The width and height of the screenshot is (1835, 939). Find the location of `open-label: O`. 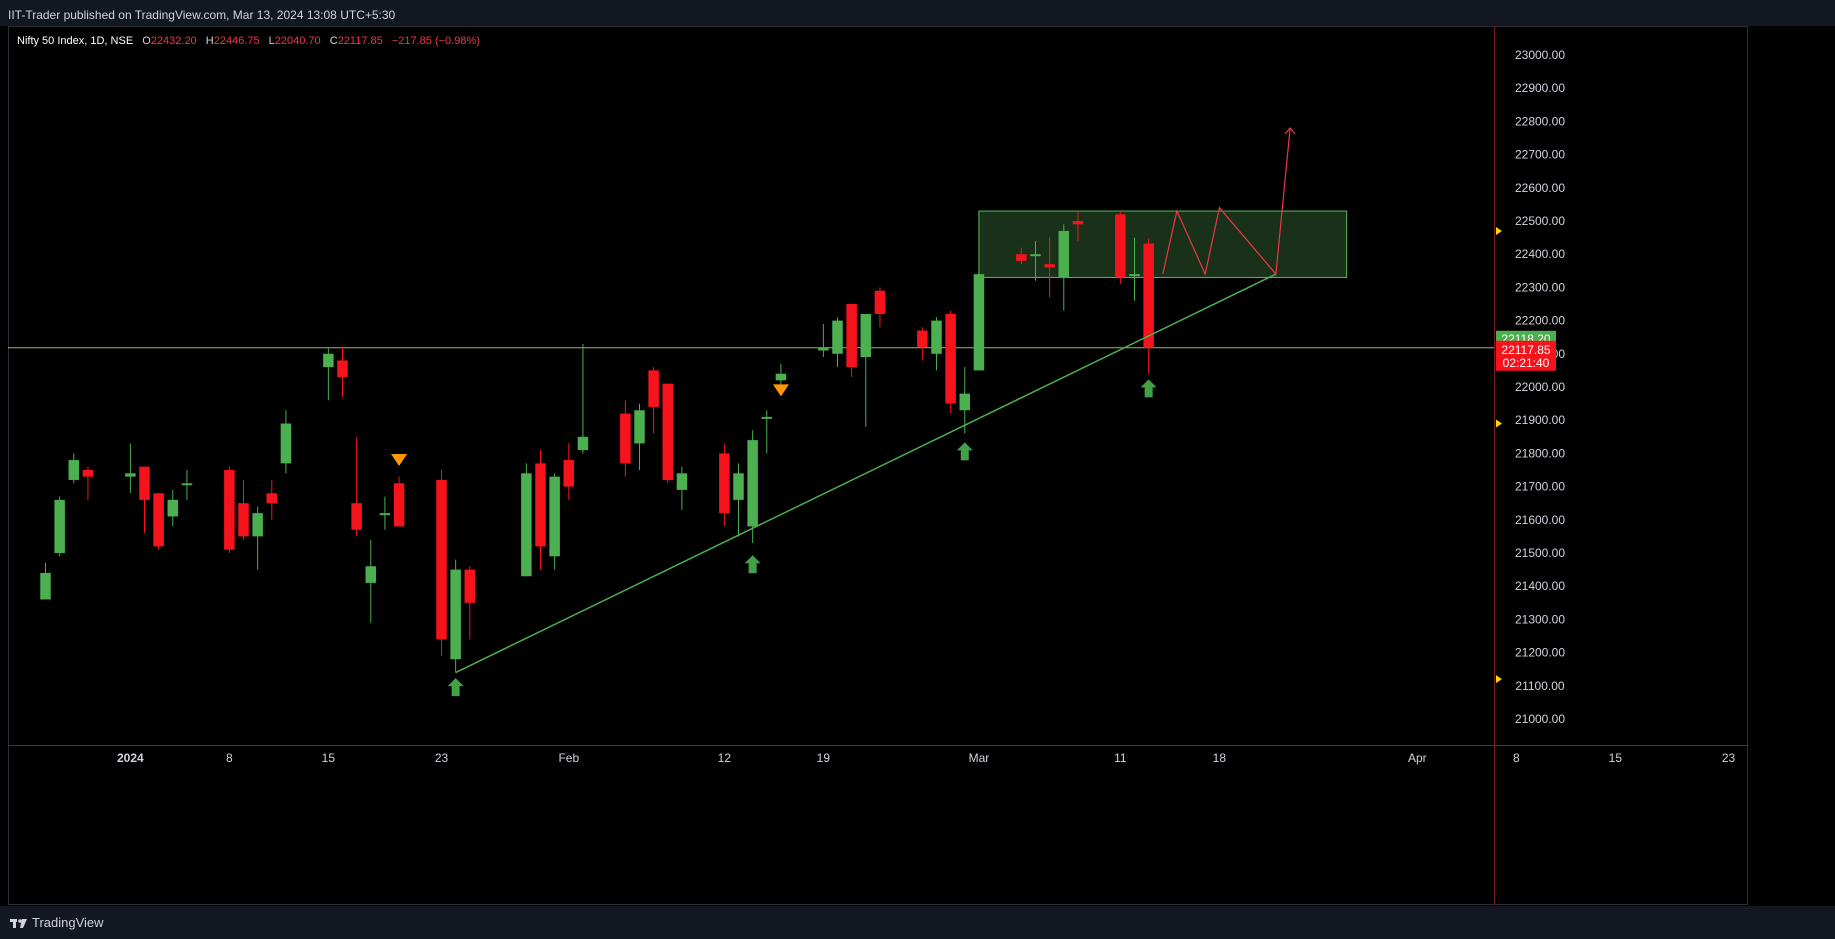

open-label: O is located at coordinates (146, 41).